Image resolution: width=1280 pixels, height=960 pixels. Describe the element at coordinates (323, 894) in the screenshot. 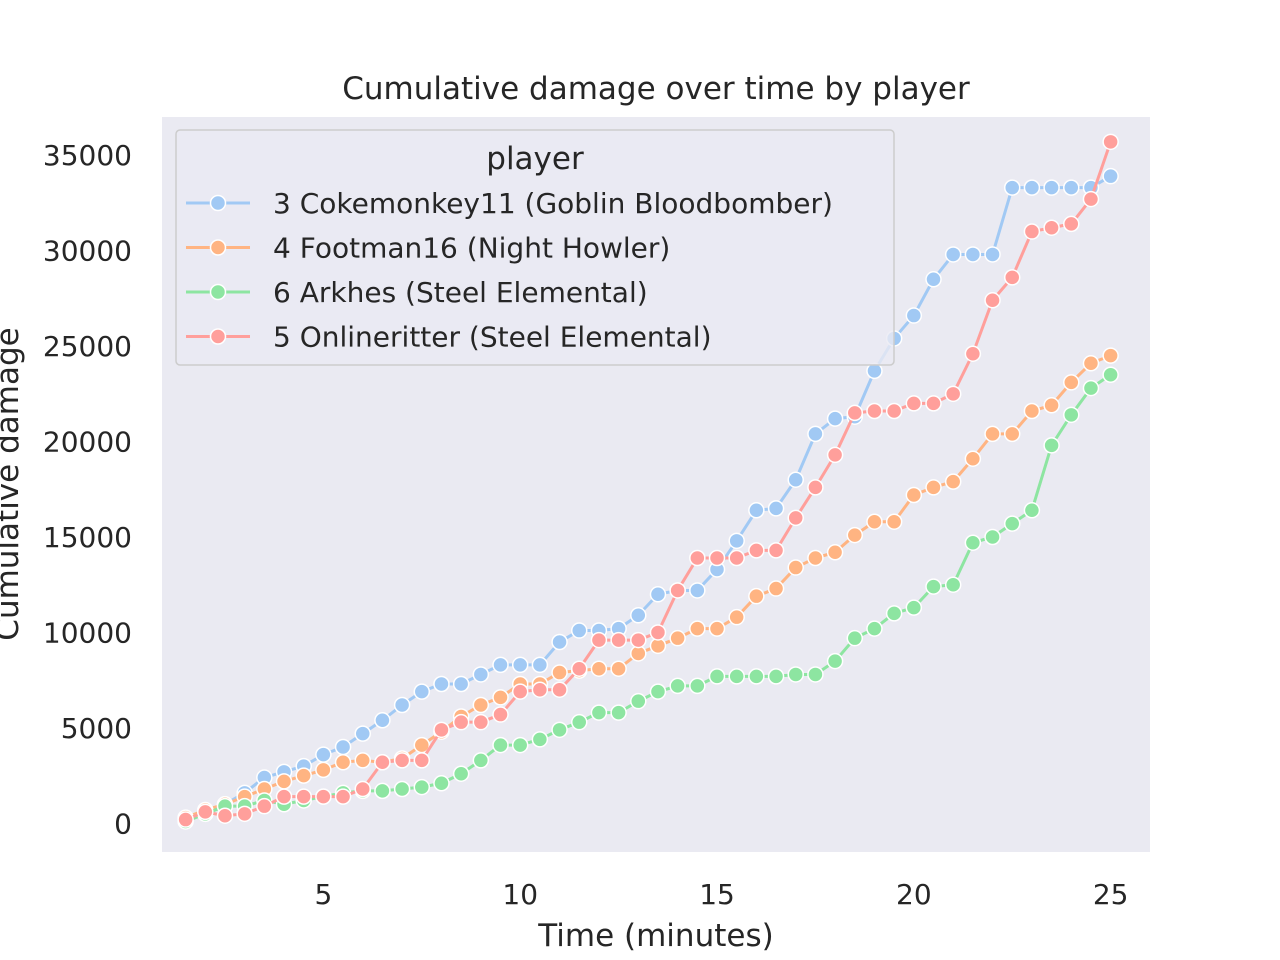

I see `x-tick-label: 5` at that location.